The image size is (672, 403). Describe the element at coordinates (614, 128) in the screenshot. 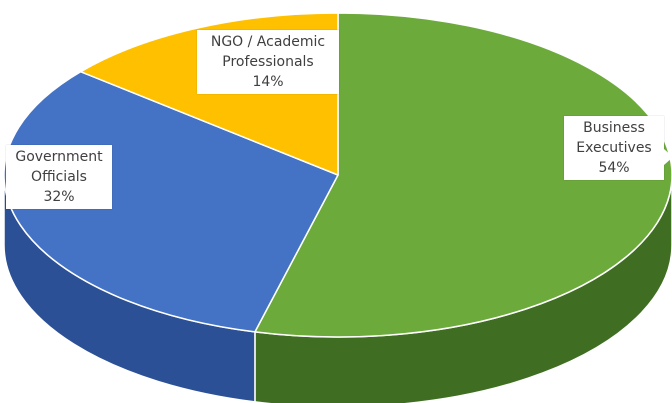

I see `label-line-1: Business` at that location.